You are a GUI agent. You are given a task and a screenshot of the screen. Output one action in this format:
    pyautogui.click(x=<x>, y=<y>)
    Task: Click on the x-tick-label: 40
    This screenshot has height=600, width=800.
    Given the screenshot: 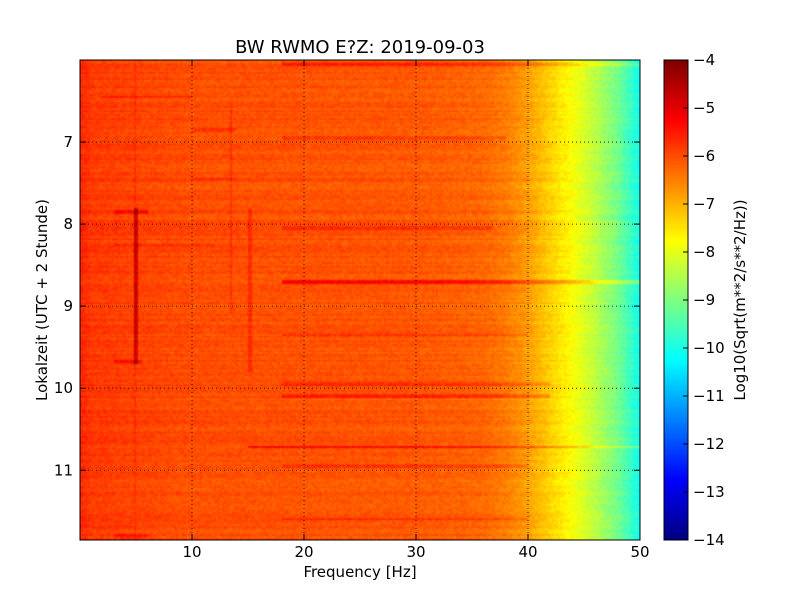 What is the action you would take?
    pyautogui.click(x=527, y=552)
    